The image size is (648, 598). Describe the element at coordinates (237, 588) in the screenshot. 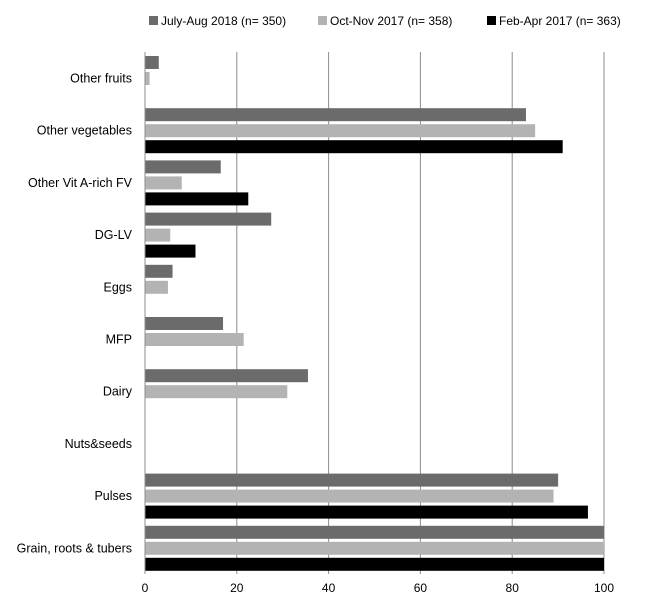

I see `x-tick-label: 20` at that location.